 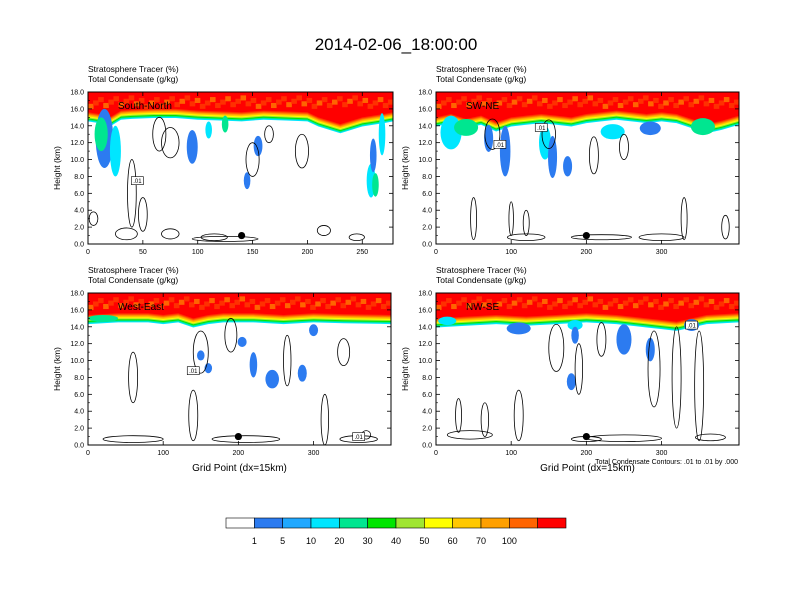 I want to click on x-tick-label: 300, so click(x=662, y=453).